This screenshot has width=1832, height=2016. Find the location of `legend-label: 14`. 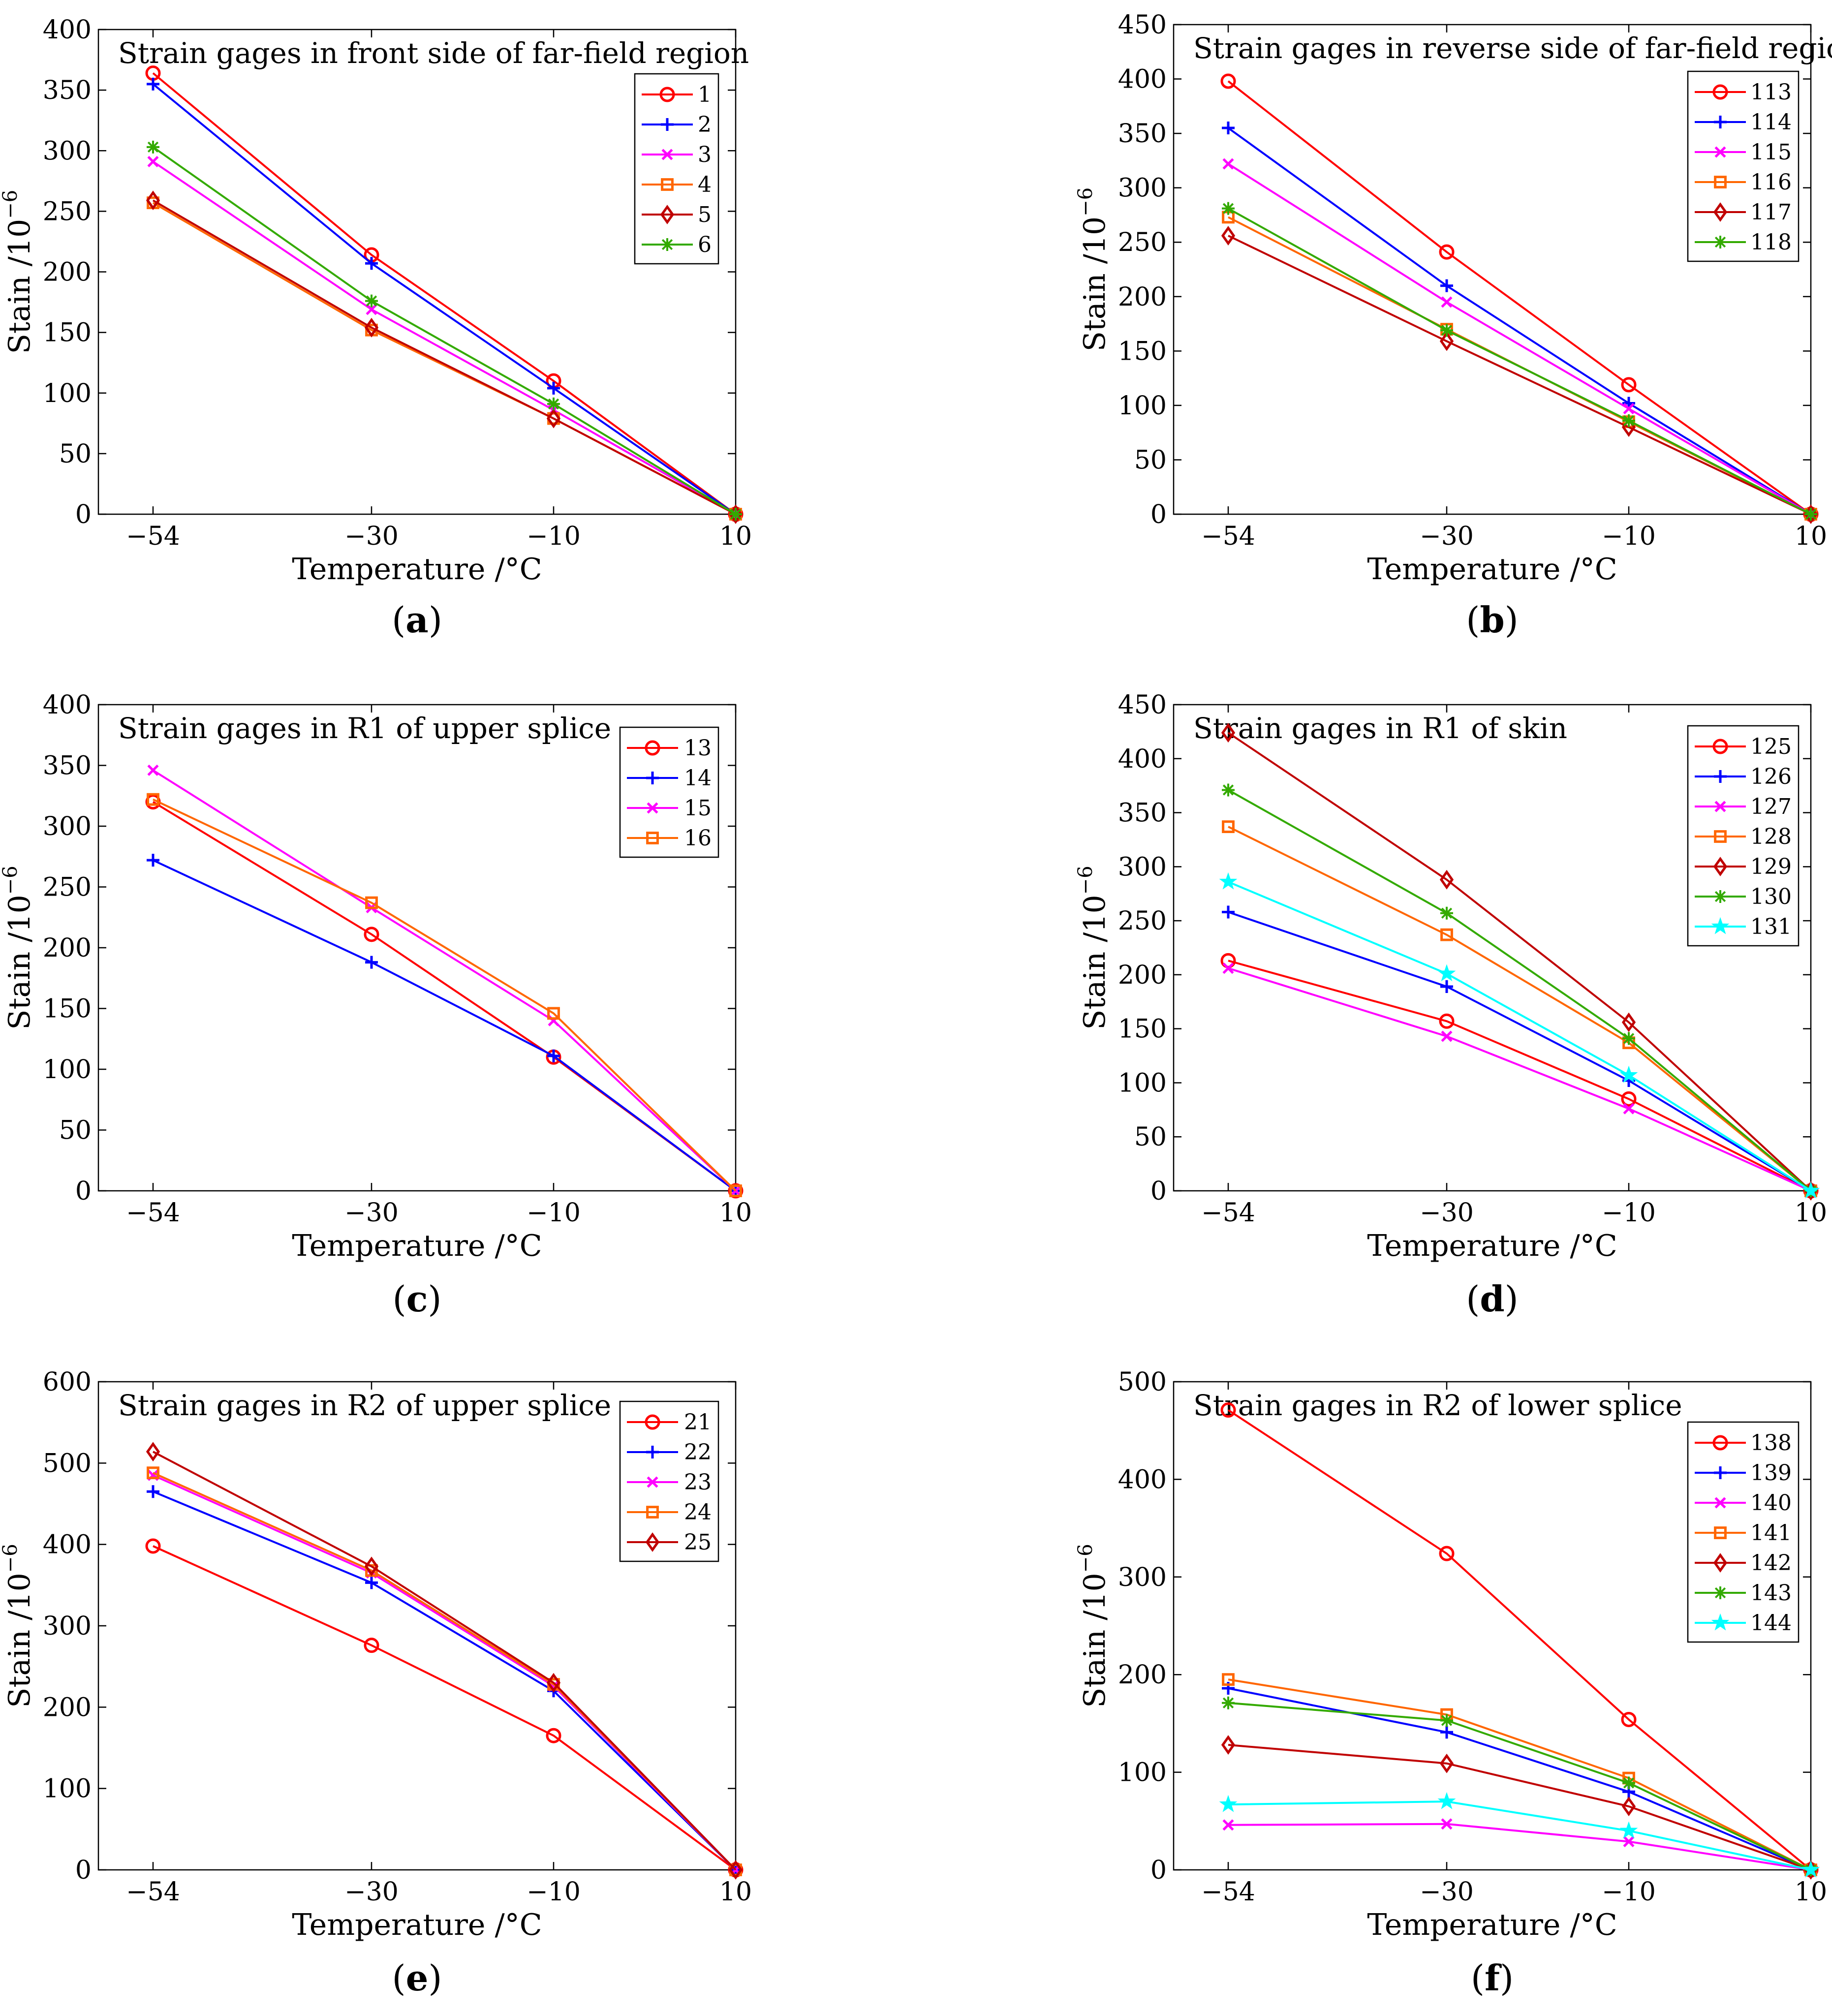

legend-label: 14 is located at coordinates (698, 778).